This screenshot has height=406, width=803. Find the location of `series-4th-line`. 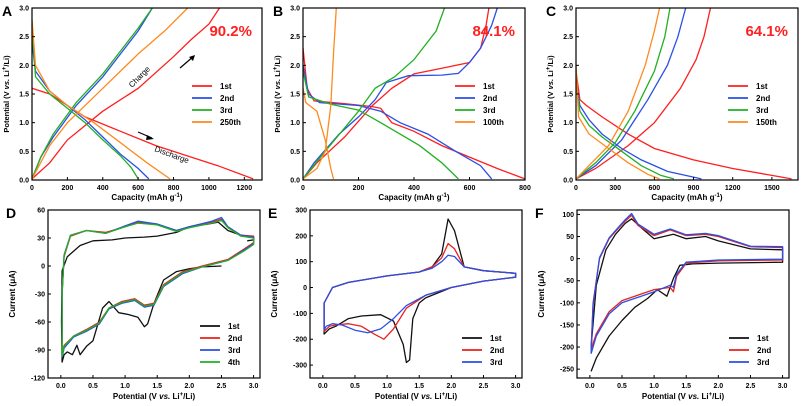

series-4th-line is located at coordinates (158, 288).